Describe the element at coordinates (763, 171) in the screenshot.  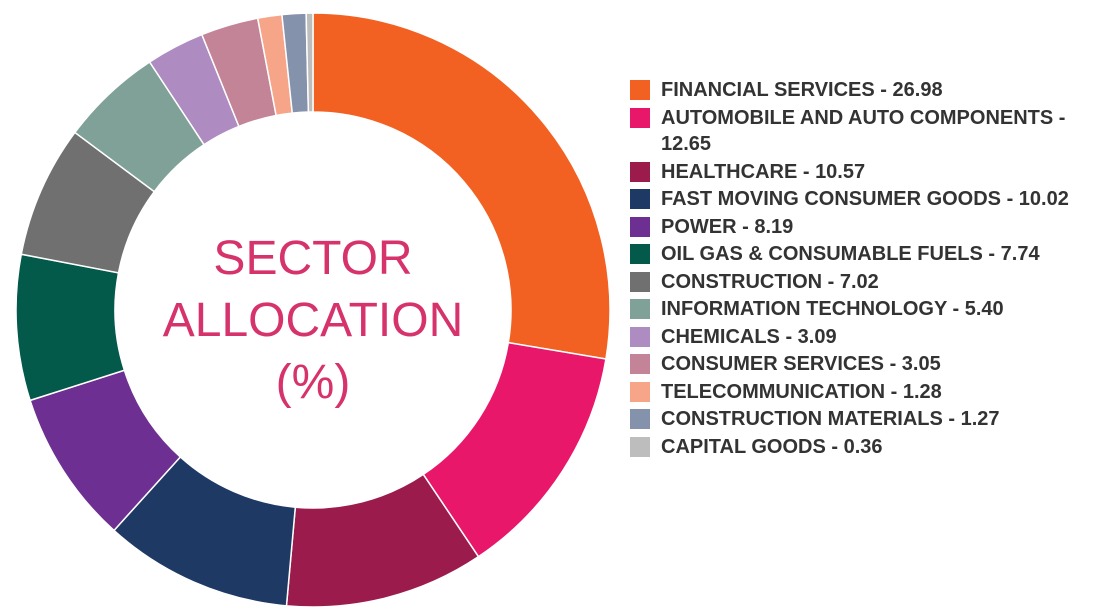
I see `legend-label: HEALTHCARE - 10.57` at that location.